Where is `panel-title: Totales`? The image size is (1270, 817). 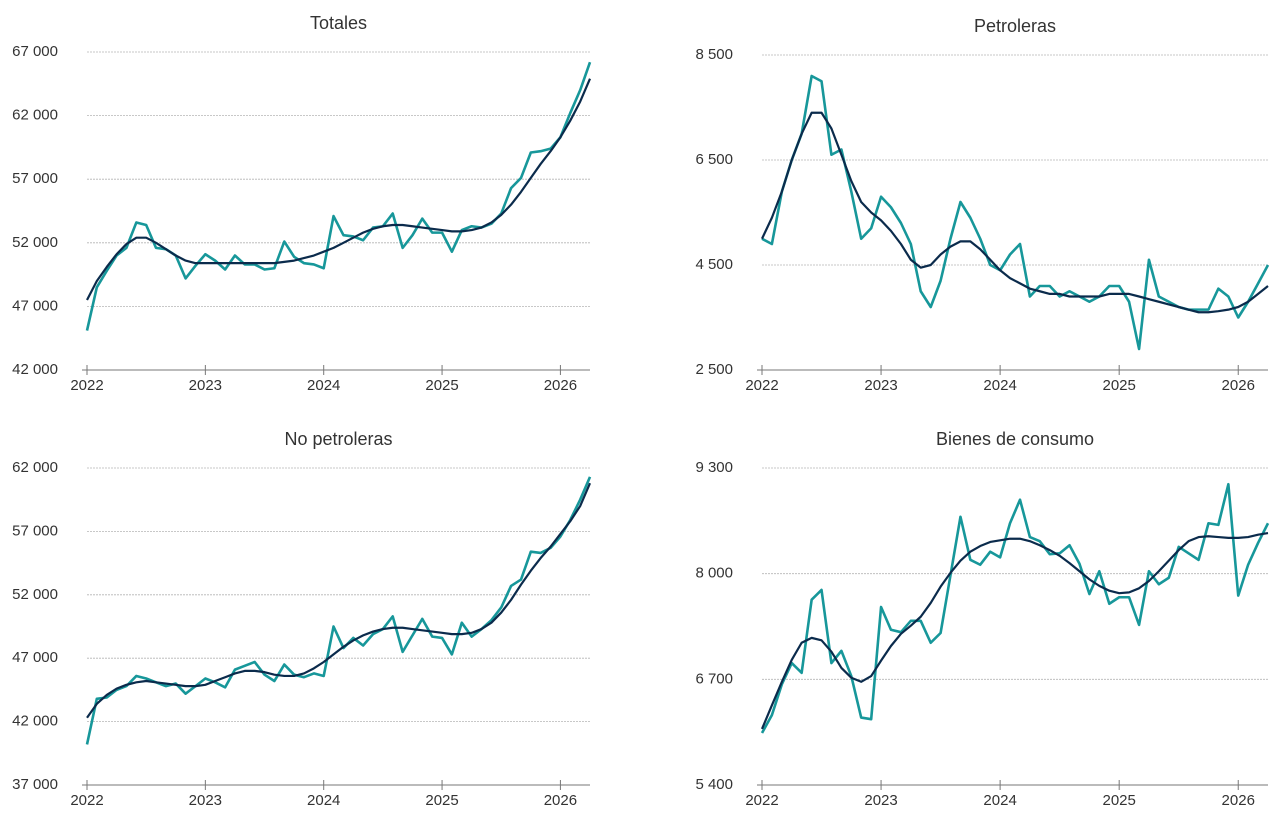
panel-title: Totales is located at coordinates (338, 23).